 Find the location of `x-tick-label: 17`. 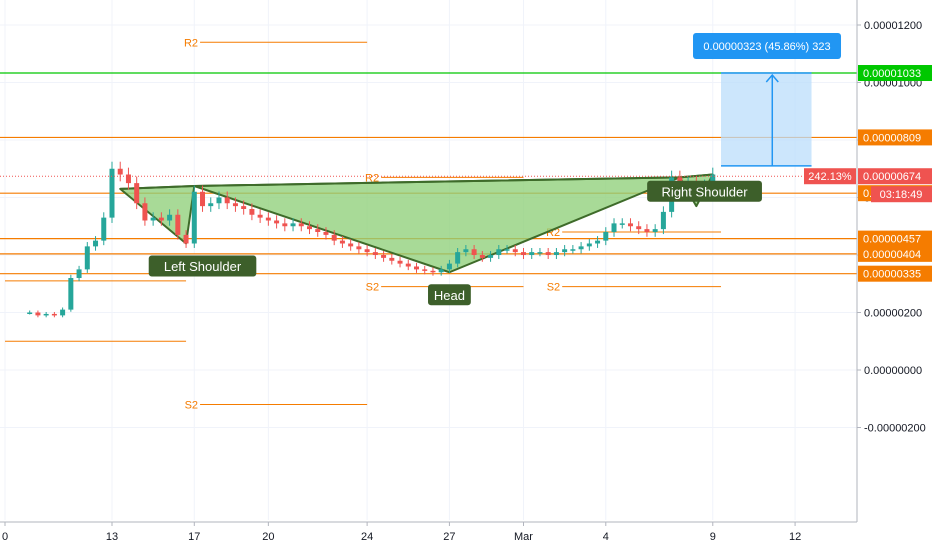

x-tick-label: 17 is located at coordinates (194, 537).